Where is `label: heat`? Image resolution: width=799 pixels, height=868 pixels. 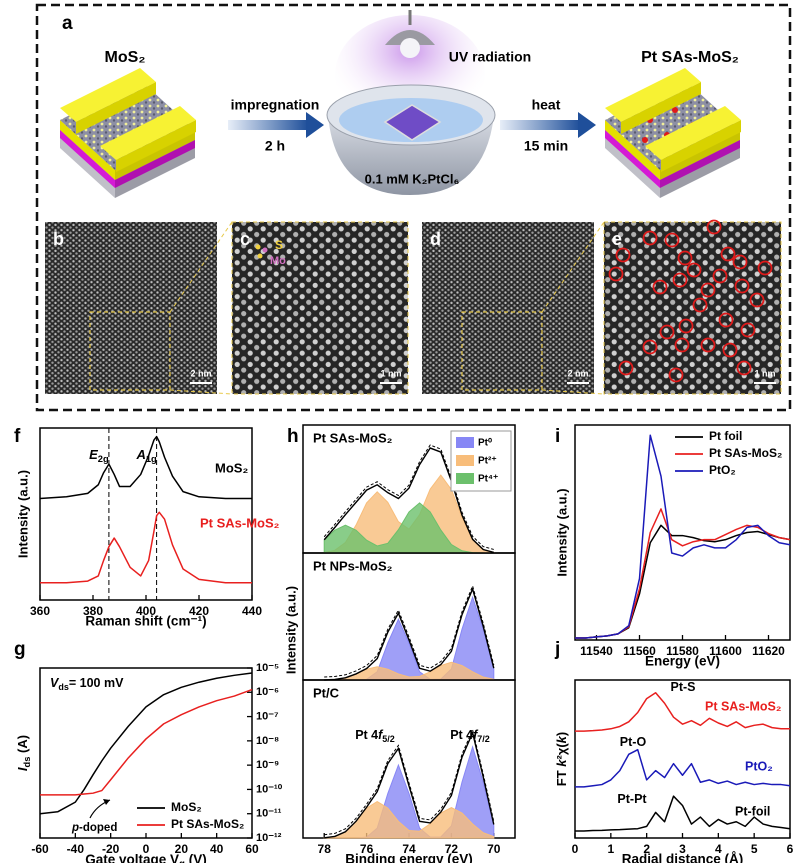 label: heat is located at coordinates (546, 105).